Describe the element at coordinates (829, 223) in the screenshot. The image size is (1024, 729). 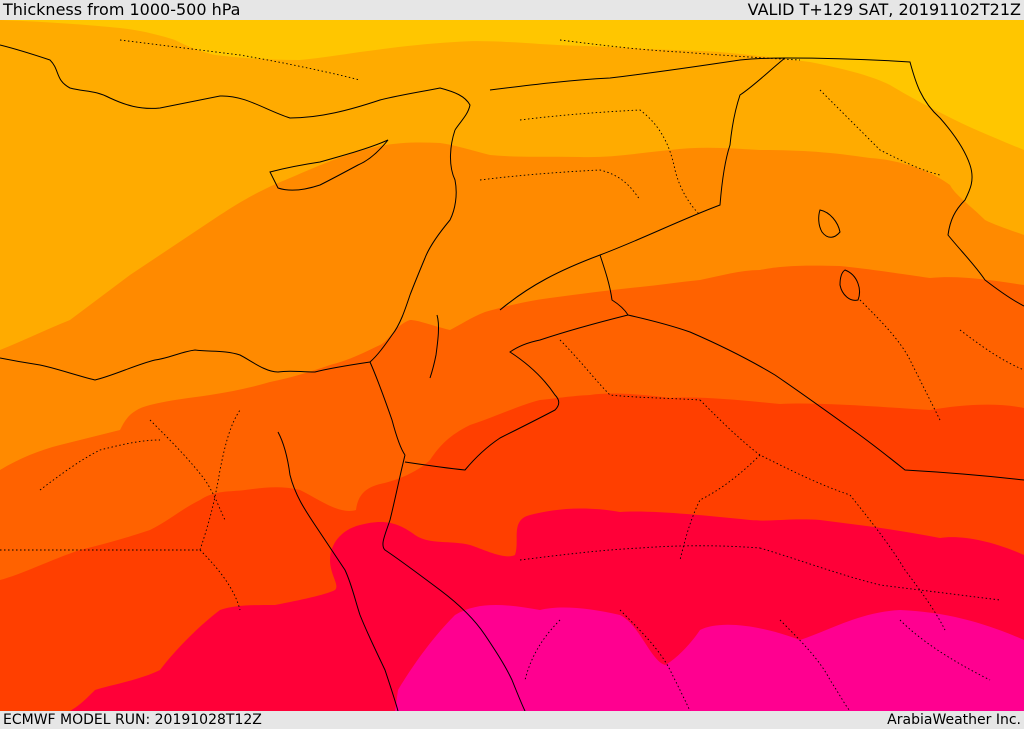
I see `lake-van` at that location.